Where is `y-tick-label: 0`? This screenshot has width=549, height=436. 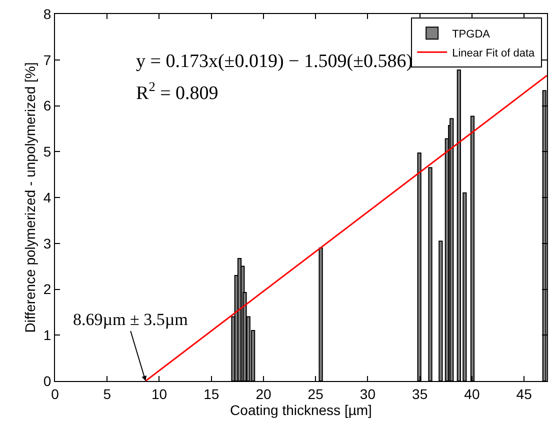
y-tick-label: 0 is located at coordinates (47, 380).